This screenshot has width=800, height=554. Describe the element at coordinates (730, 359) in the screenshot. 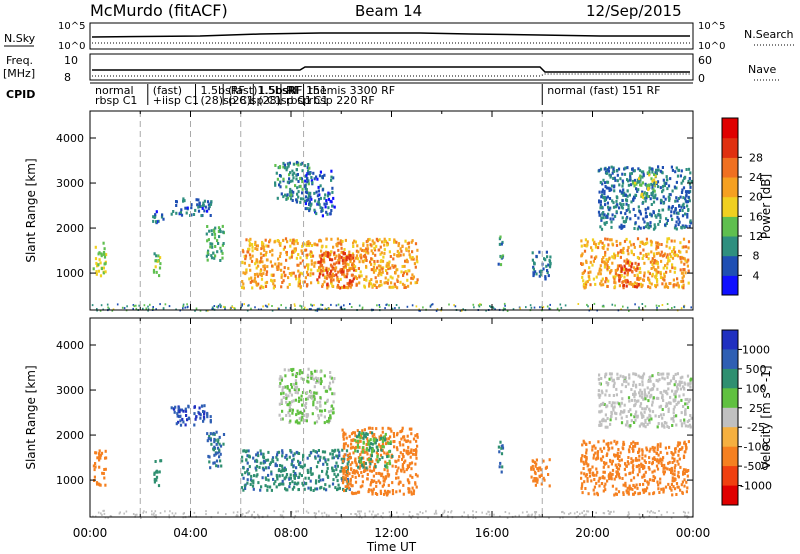

I see `colorbar-swatch` at that location.